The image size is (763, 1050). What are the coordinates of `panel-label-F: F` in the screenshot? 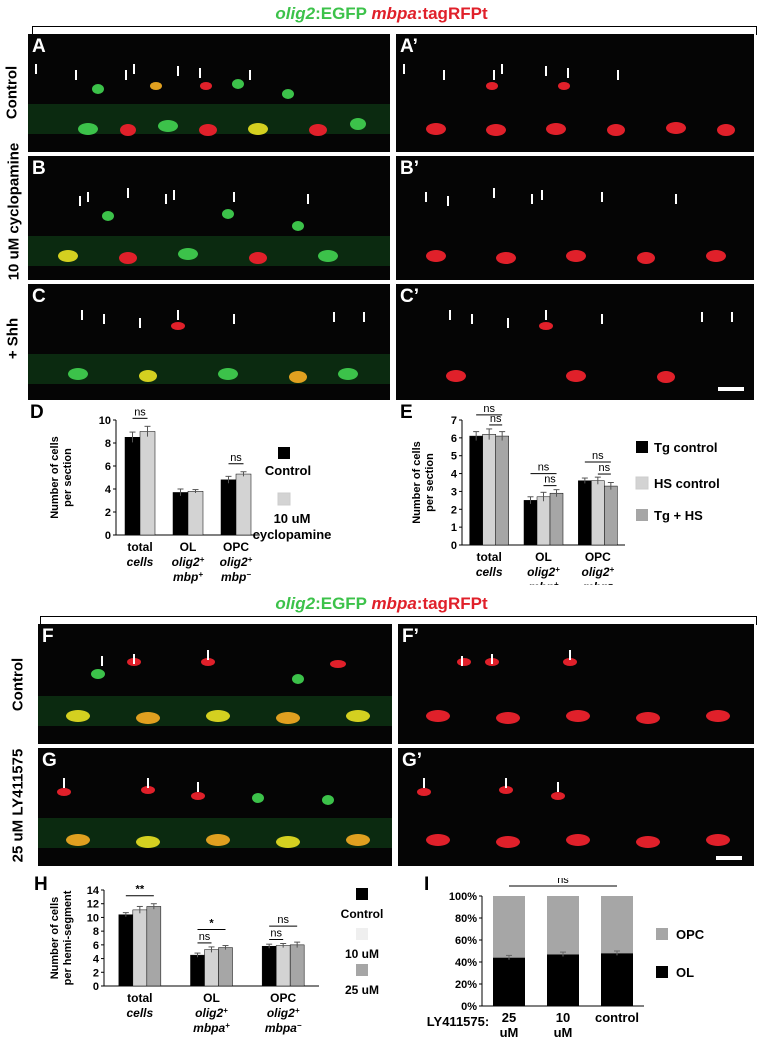 It's located at (48, 636).